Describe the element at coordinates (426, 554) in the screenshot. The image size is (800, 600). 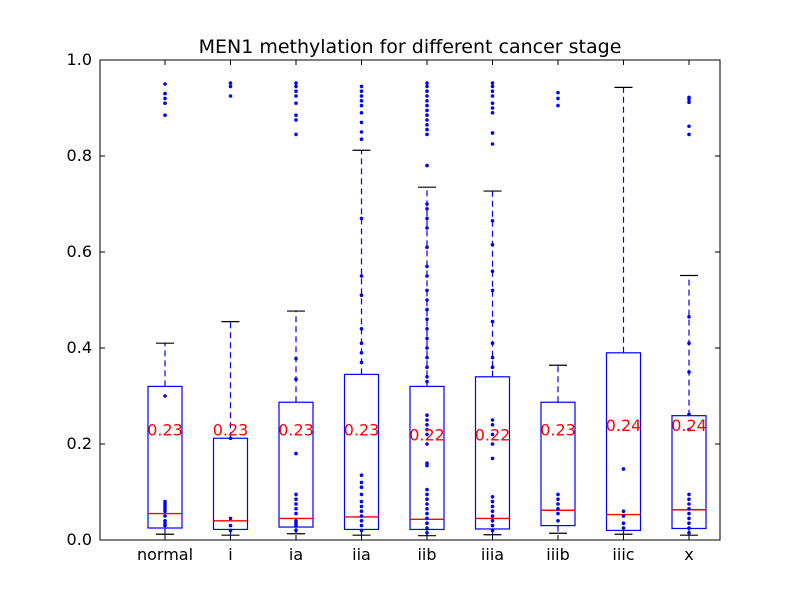
I see `x-tick-label: iib` at that location.